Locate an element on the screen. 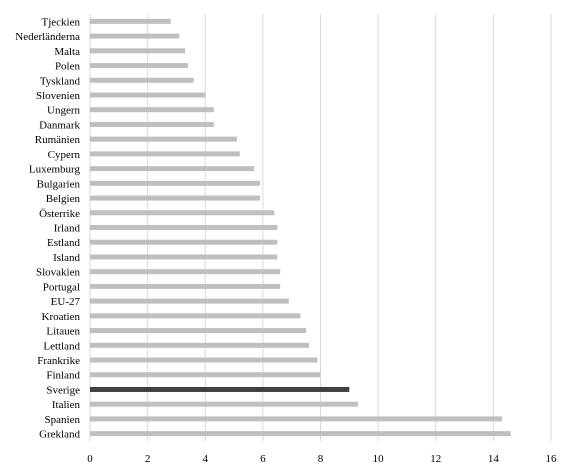 The height and width of the screenshot is (468, 567). bar-finland is located at coordinates (205, 375).